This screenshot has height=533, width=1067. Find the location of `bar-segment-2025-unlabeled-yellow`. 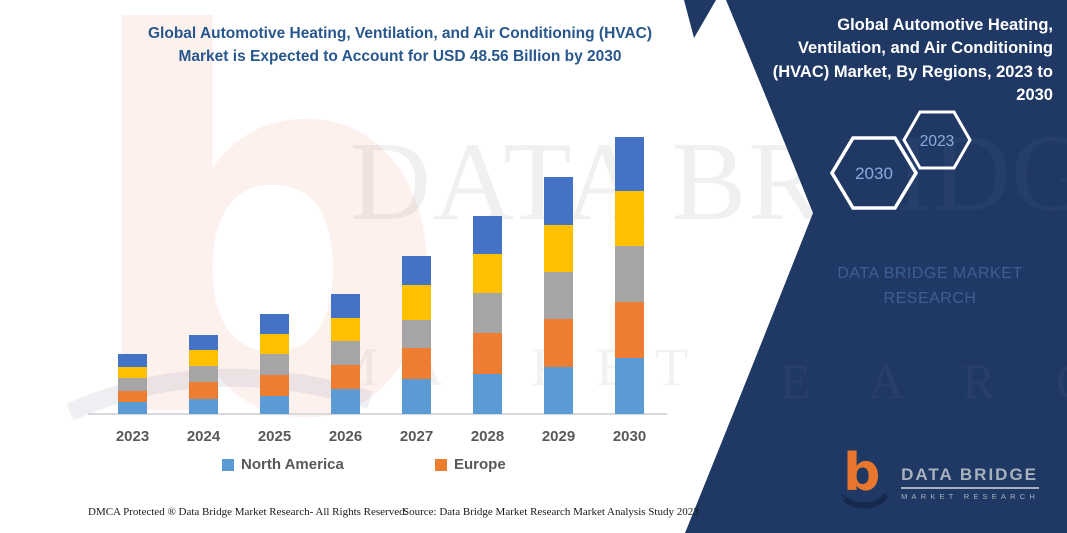

bar-segment-2025-unlabeled-yellow is located at coordinates (274, 344).